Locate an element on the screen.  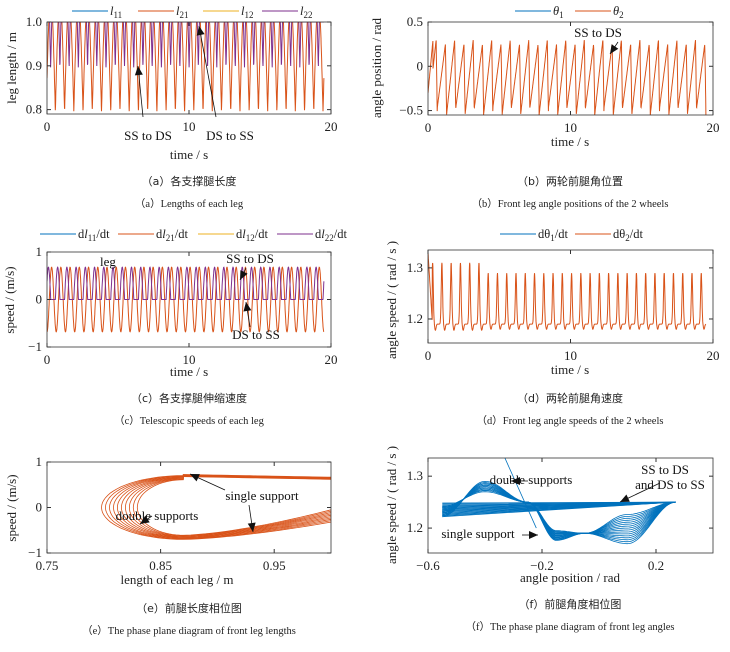
series-dl21-line is located at coordinates (186, 299).